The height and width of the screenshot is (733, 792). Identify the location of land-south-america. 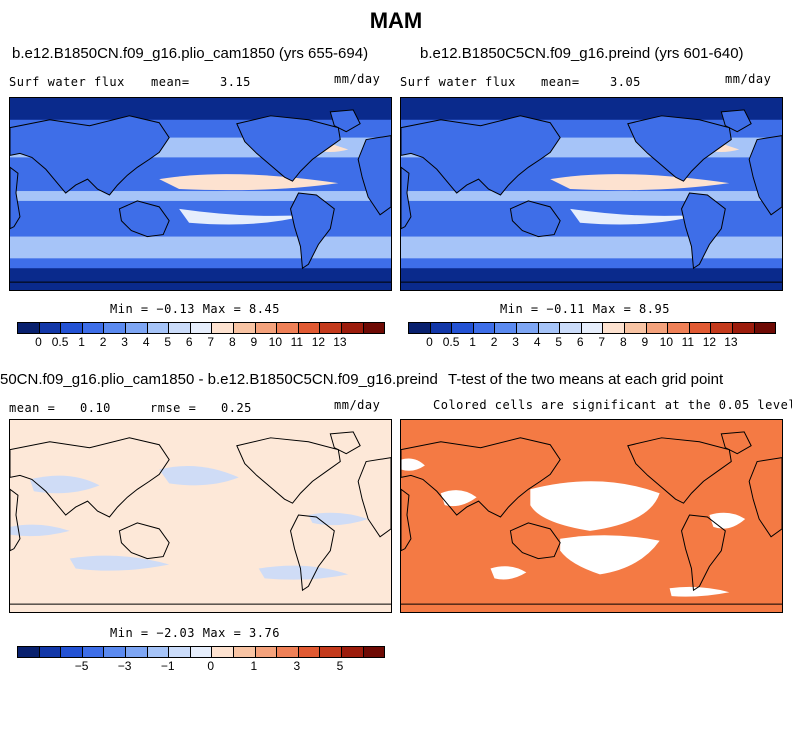
(703, 231).